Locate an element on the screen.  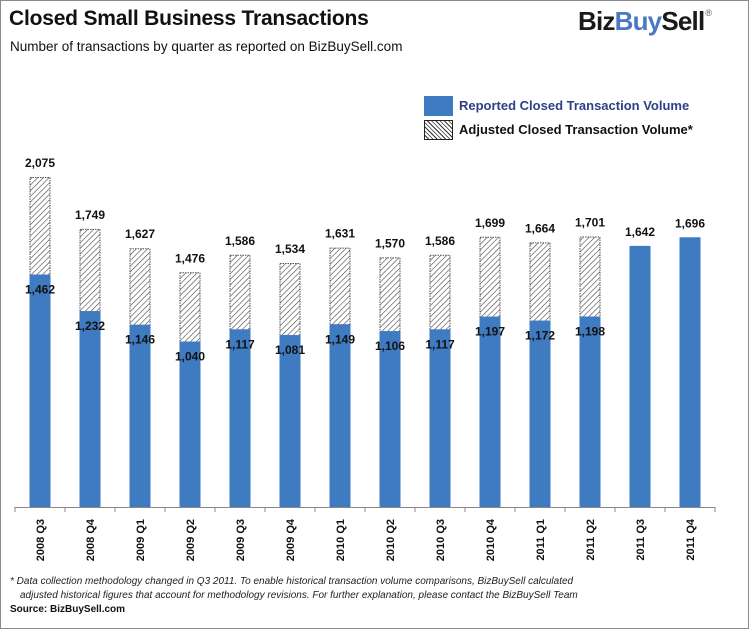
x-tick-label: 2010 Q4 is located at coordinates (491, 539).